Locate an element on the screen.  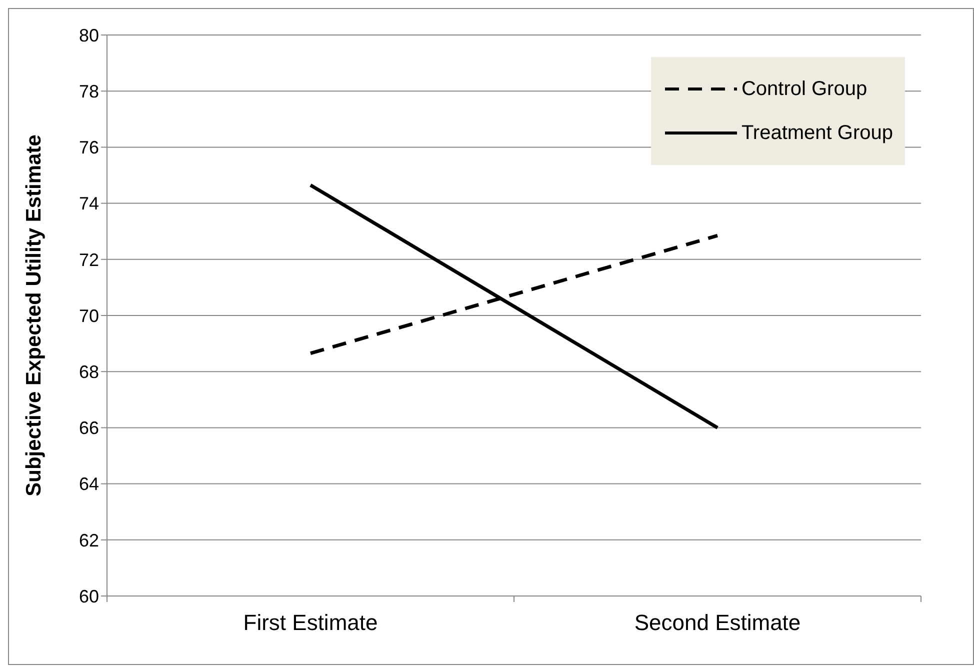
y-tick-label: 60 is located at coordinates (88, 596).